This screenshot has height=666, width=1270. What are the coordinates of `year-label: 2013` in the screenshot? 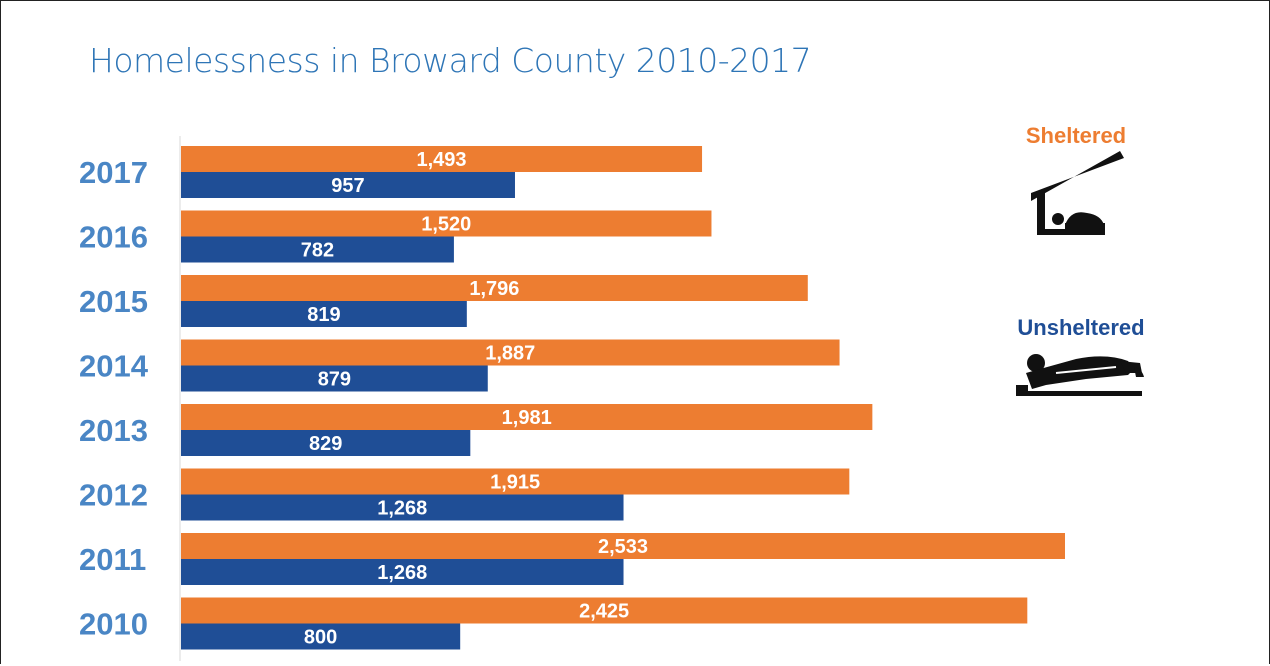 It's located at (113, 430).